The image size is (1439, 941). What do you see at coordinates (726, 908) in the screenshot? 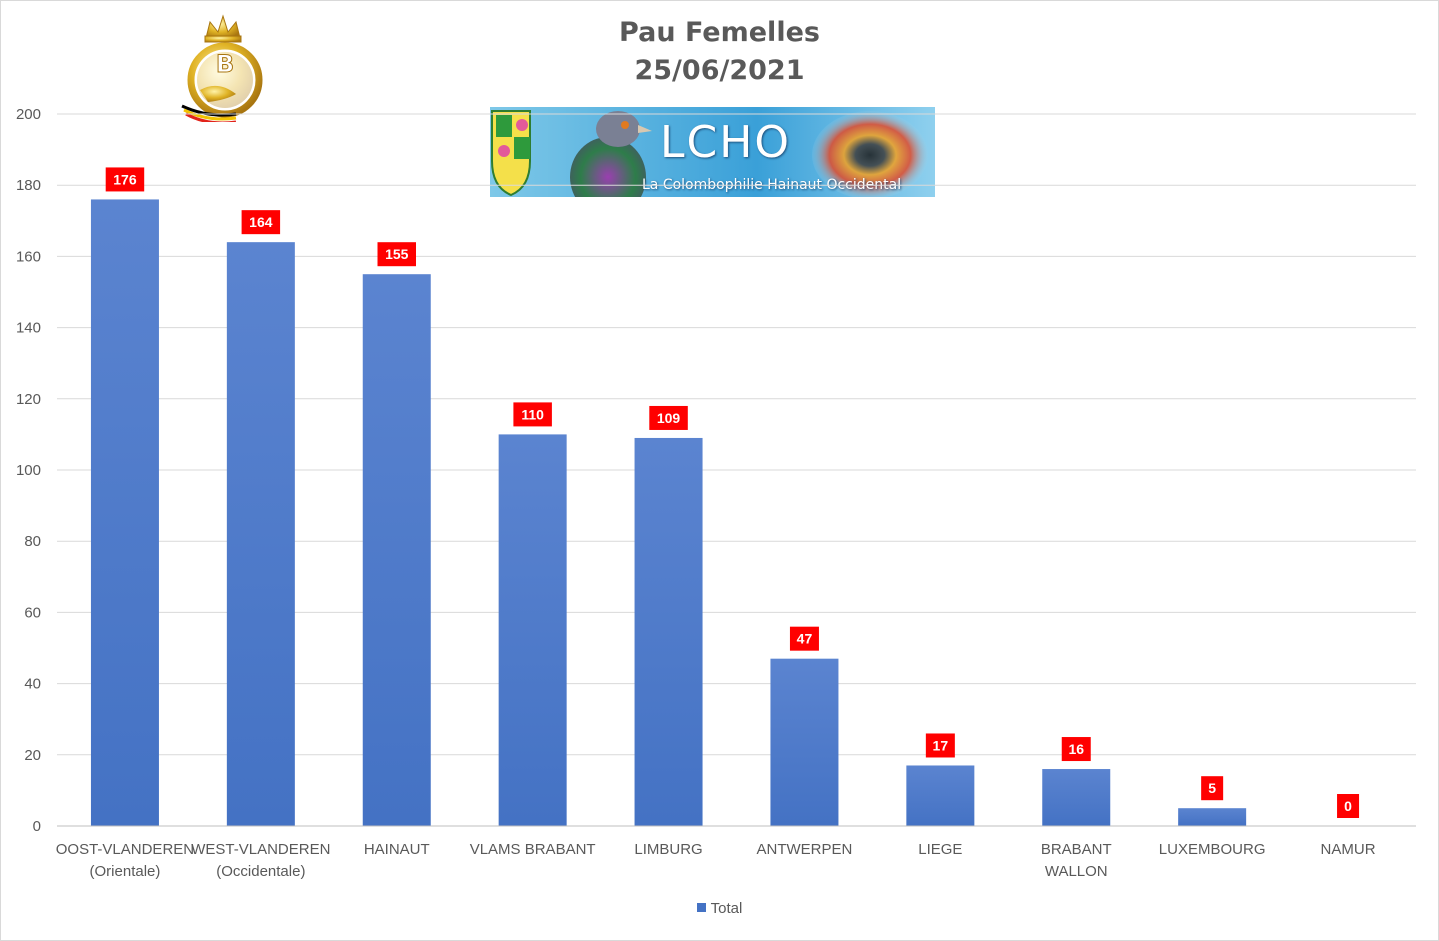
I see `legend-label: Total` at bounding box center [726, 908].